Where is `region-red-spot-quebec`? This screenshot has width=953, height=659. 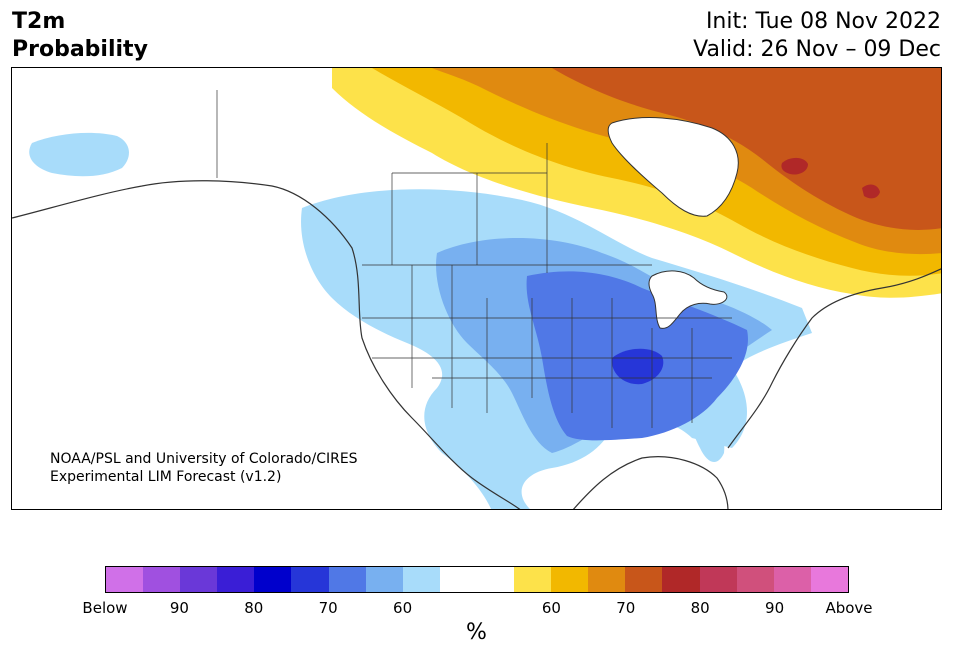
region-red-spot-quebec is located at coordinates (794, 166).